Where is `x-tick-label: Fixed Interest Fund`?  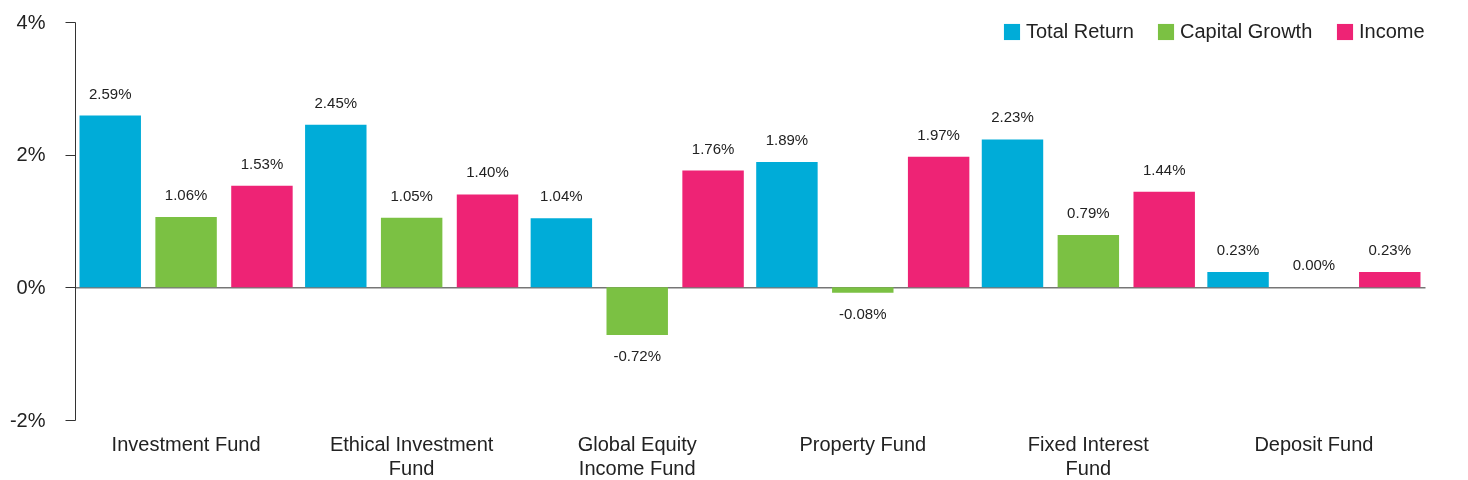
x-tick-label: Fixed Interest Fund is located at coordinates (1088, 455).